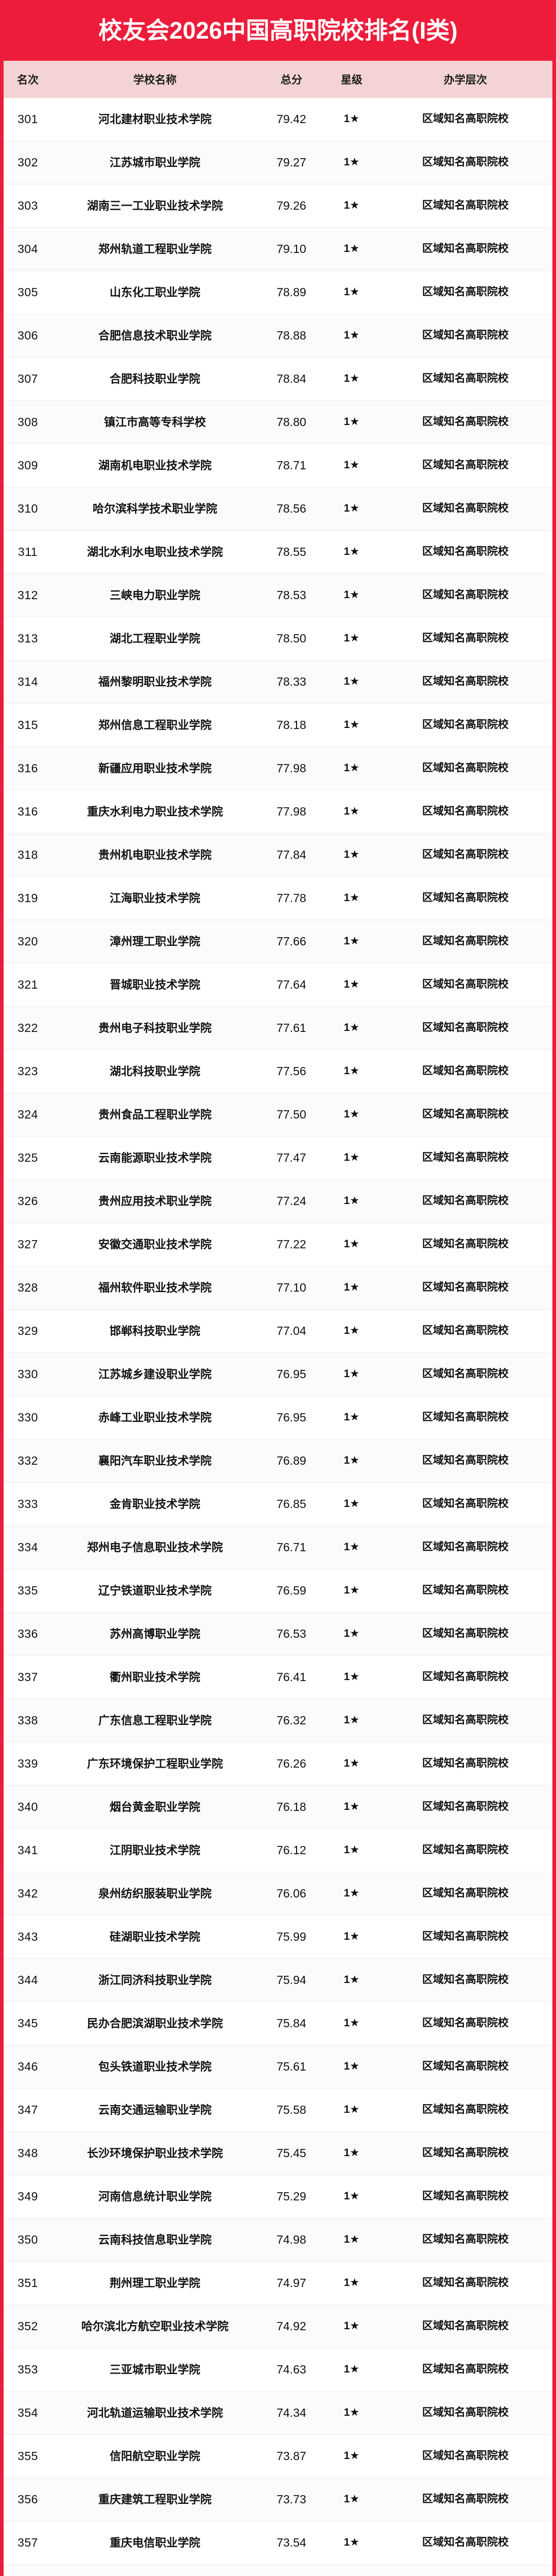 The image size is (556, 2576). What do you see at coordinates (278, 898) in the screenshot?
I see `table-row: 319 江海职业技术学院 77.78 1★ 区域知名高职院校` at bounding box center [278, 898].